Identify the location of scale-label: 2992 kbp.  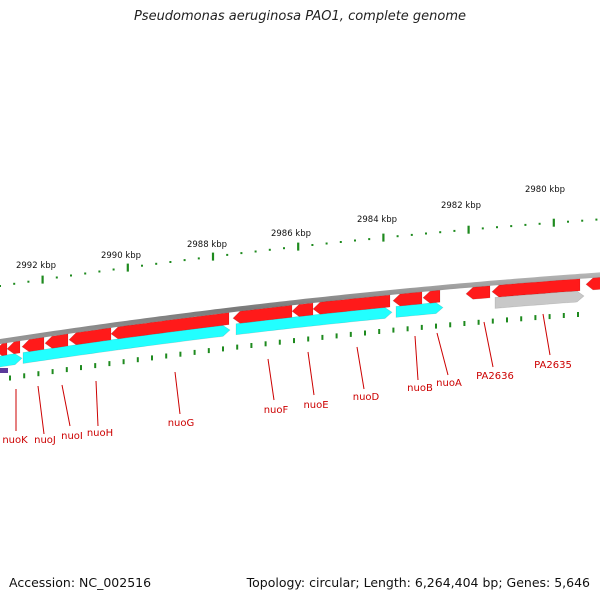
(36, 266).